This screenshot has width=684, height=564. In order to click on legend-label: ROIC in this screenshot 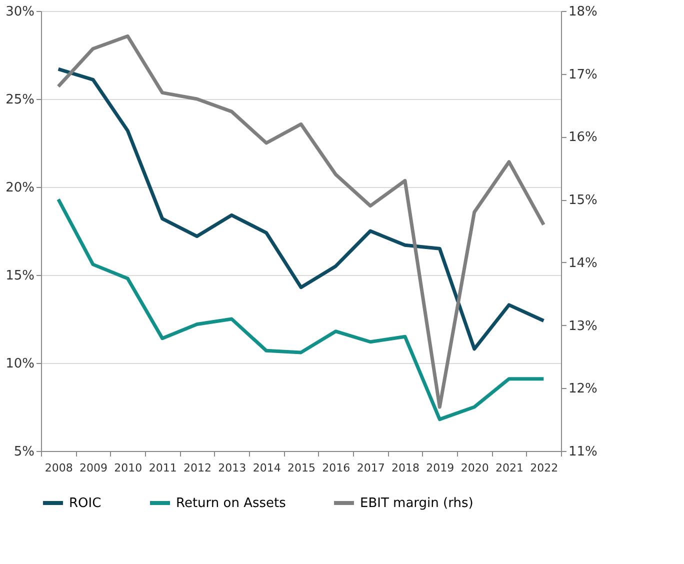, I will do `click(85, 503)`.